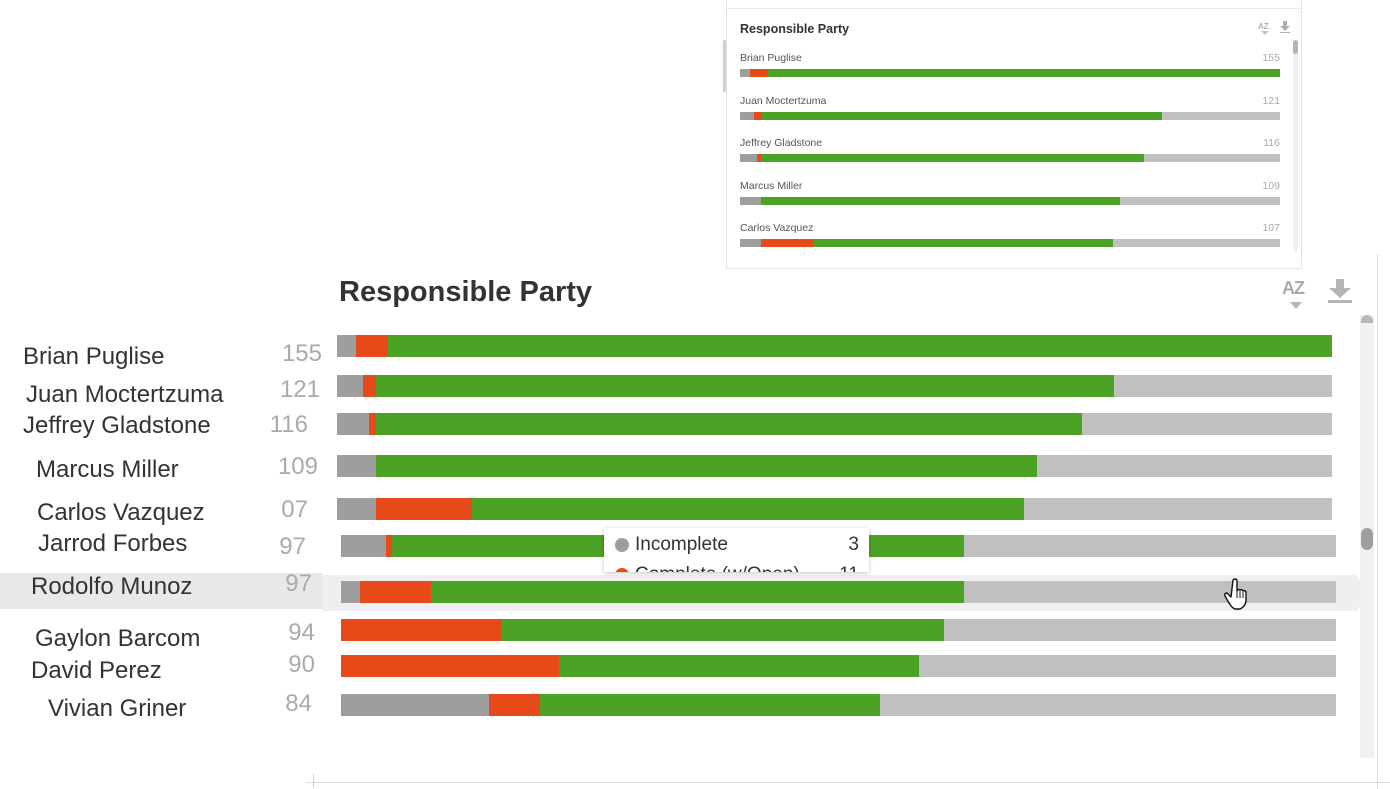 The height and width of the screenshot is (789, 1390). I want to click on mini-bar-row: Jeffrey Gladstone 116, so click(1010, 157).